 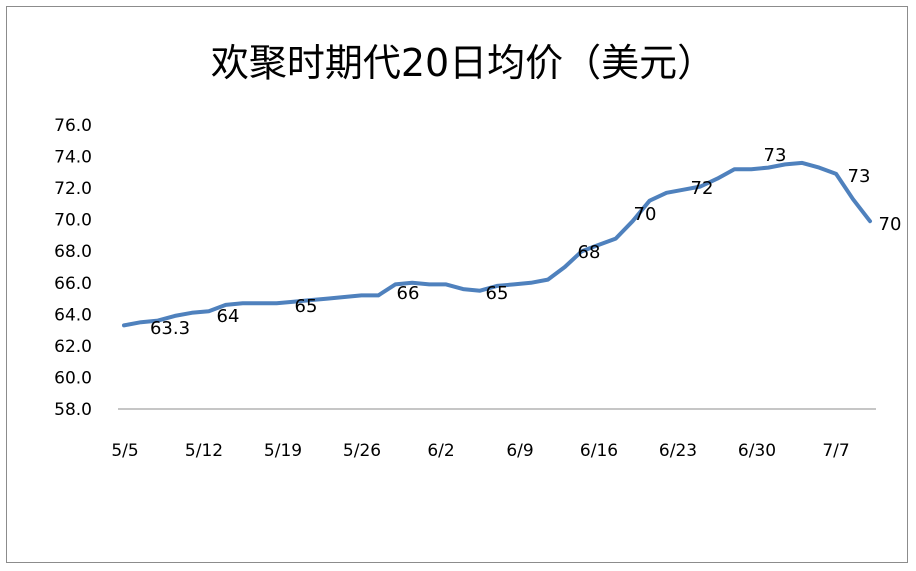 I want to click on y-tick-label: 76.0, so click(x=73, y=126).